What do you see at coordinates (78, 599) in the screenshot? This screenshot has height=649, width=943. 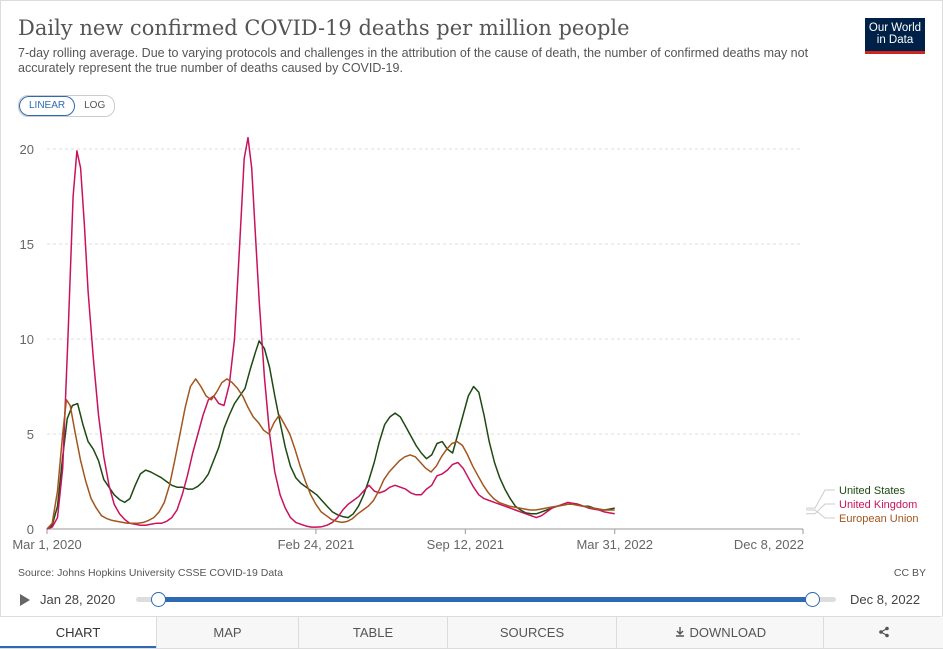 I see `timeline-start-label: Jan 28, 2020` at bounding box center [78, 599].